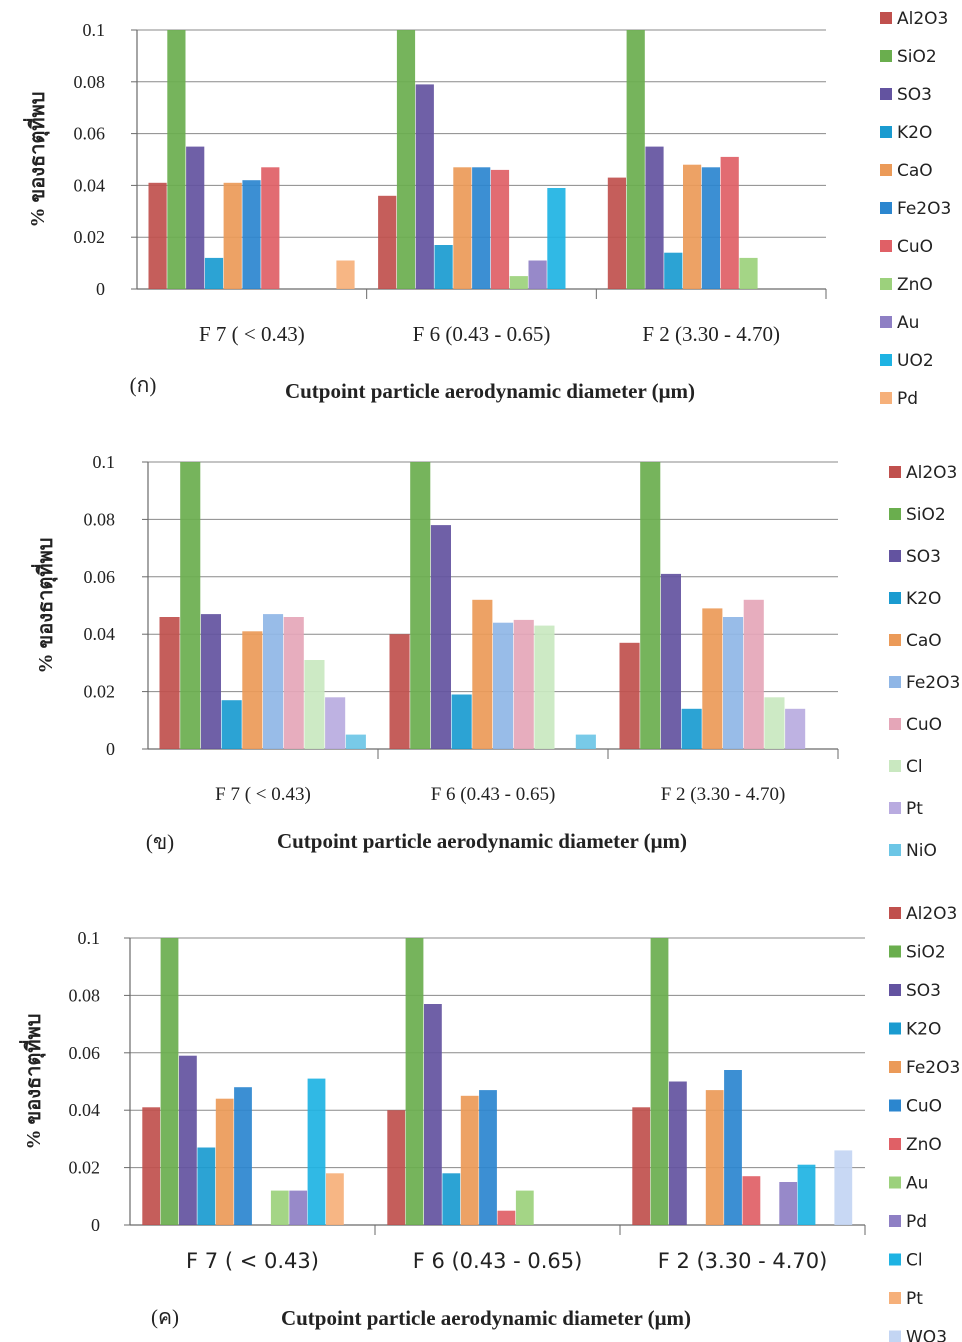  I want to click on legend: Al2O3 SiO2 SO3 K2O CaO Fe2O3 CuO ZnO Au UO2 Pd, so click(915, 209).